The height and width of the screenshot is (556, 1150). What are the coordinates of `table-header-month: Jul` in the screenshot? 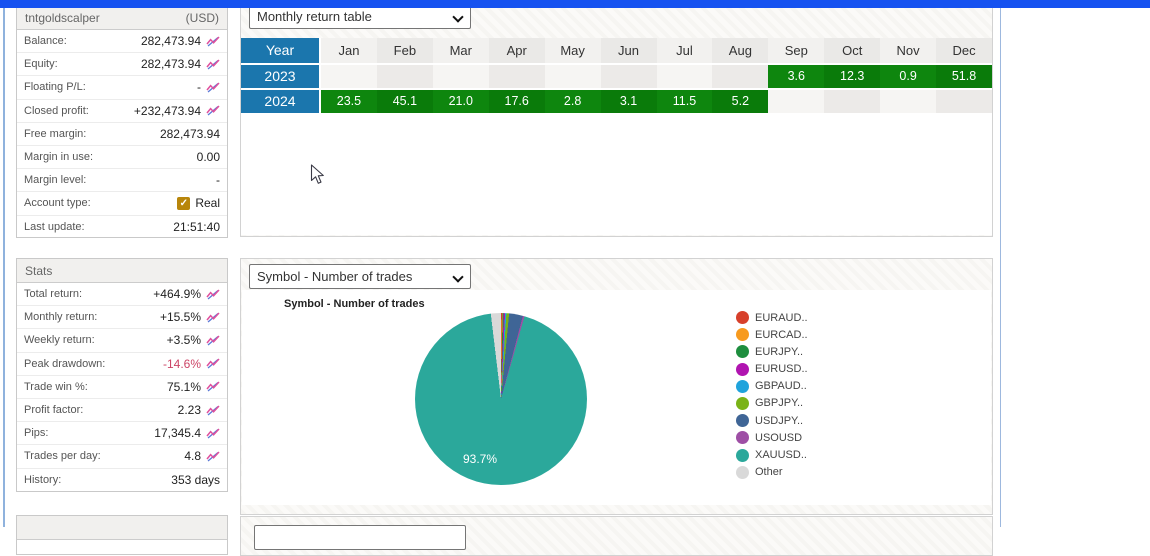 It's located at (684, 50).